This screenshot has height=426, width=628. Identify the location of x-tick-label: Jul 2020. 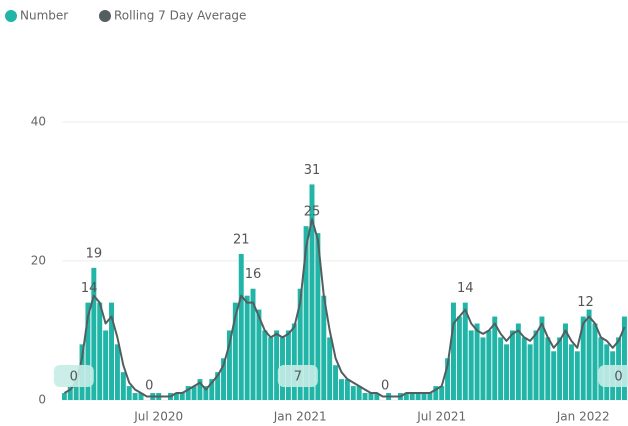
(158, 417).